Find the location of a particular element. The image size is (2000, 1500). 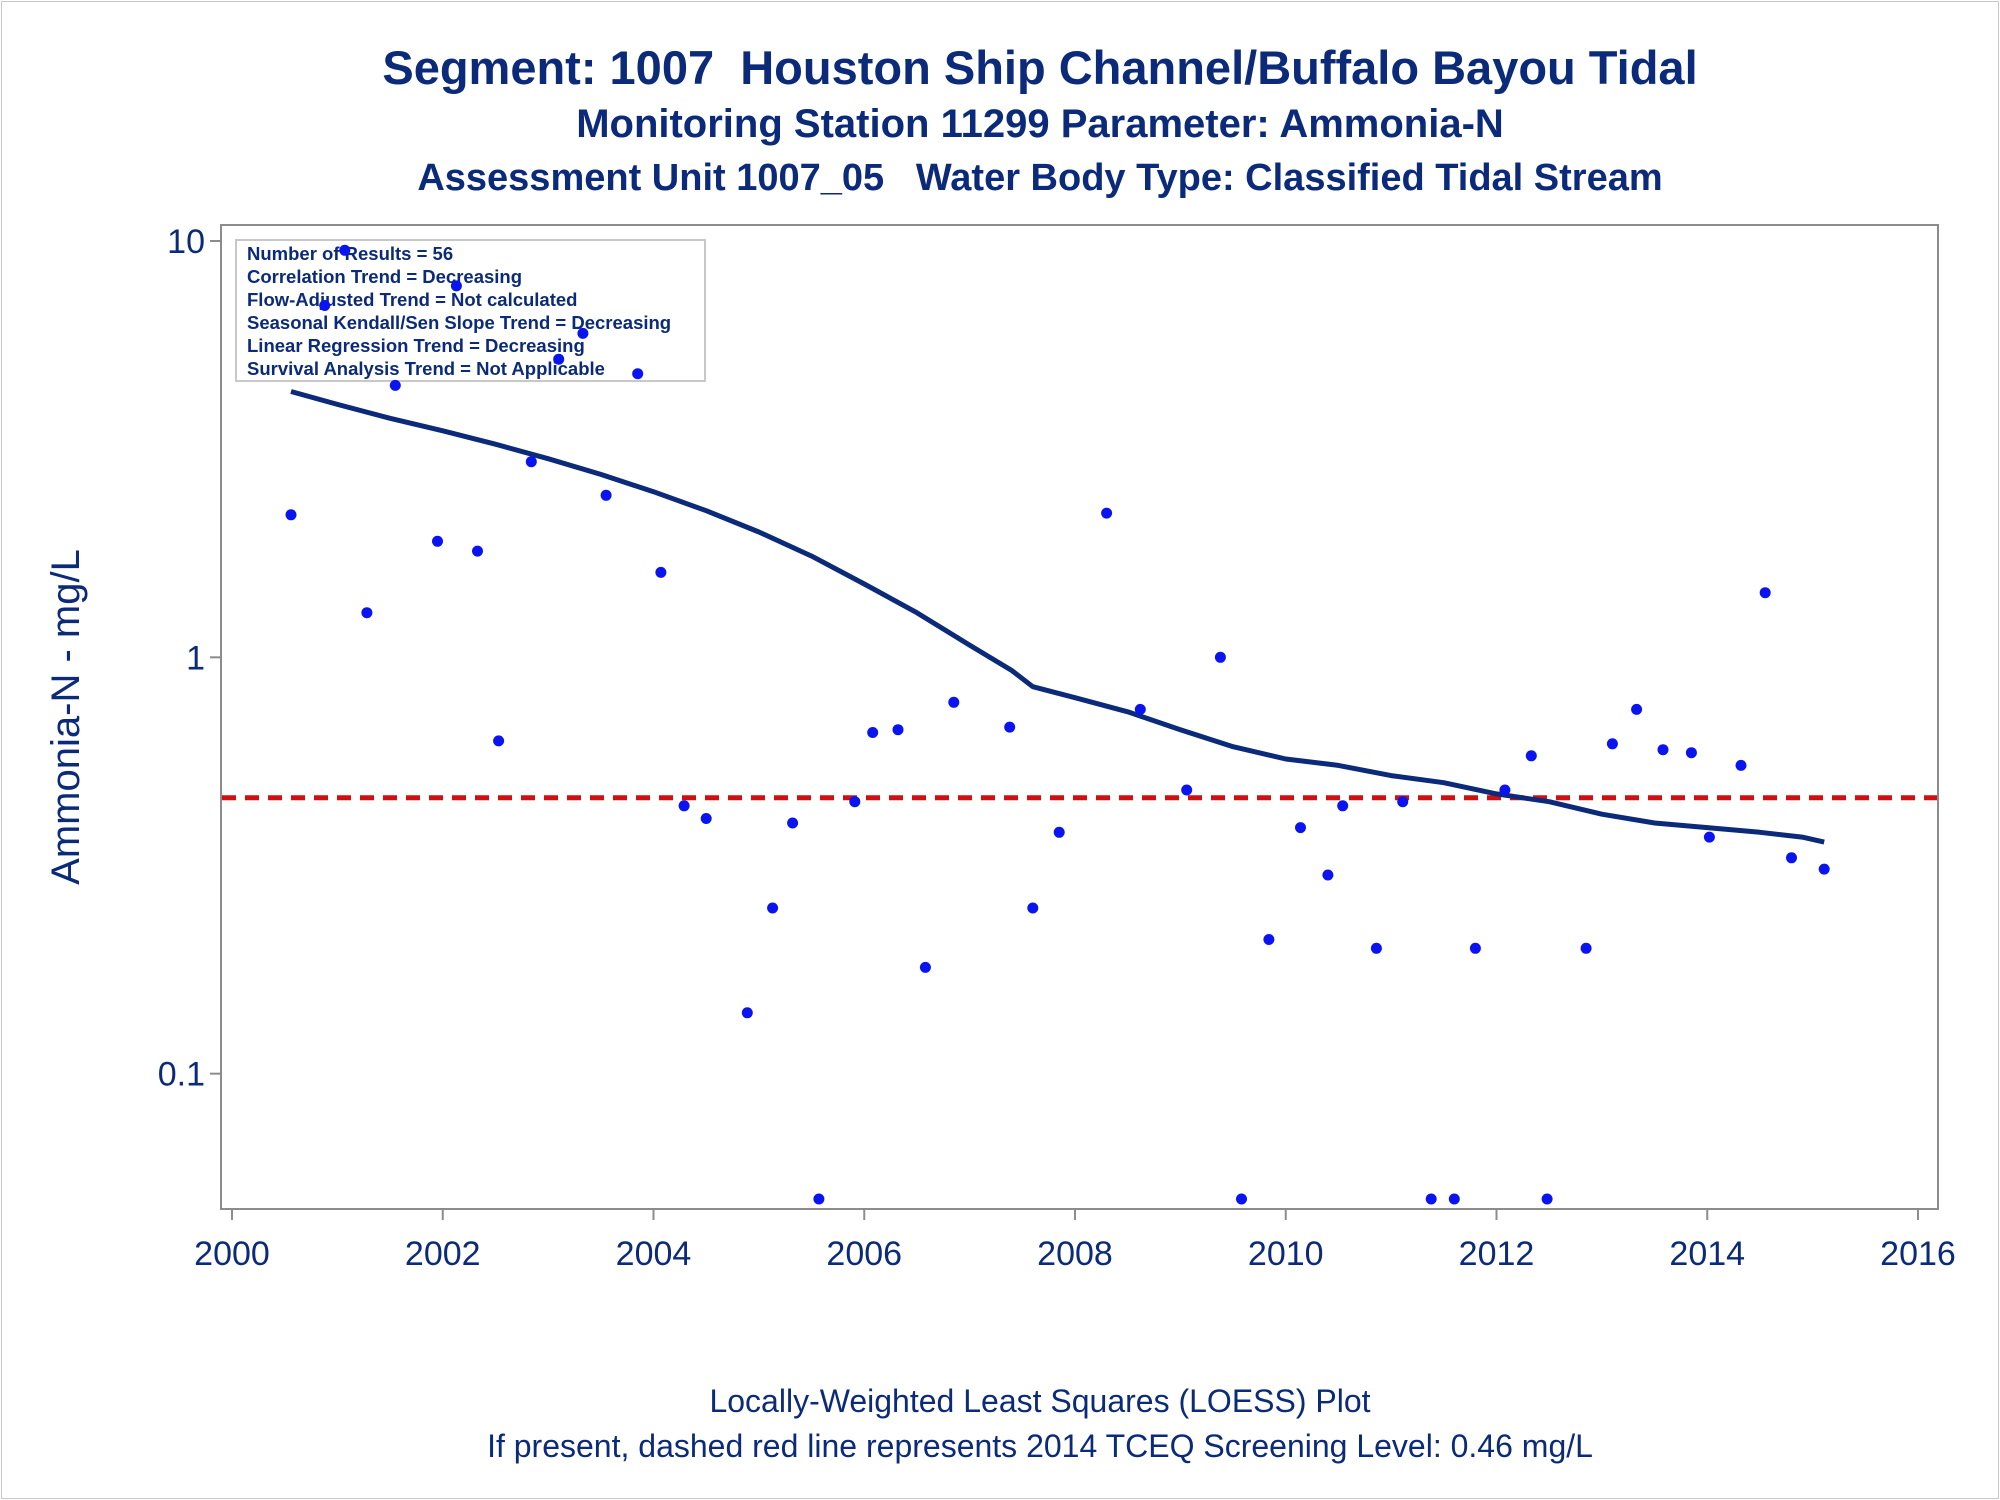

x-tick-label: 2000 is located at coordinates (232, 1254).